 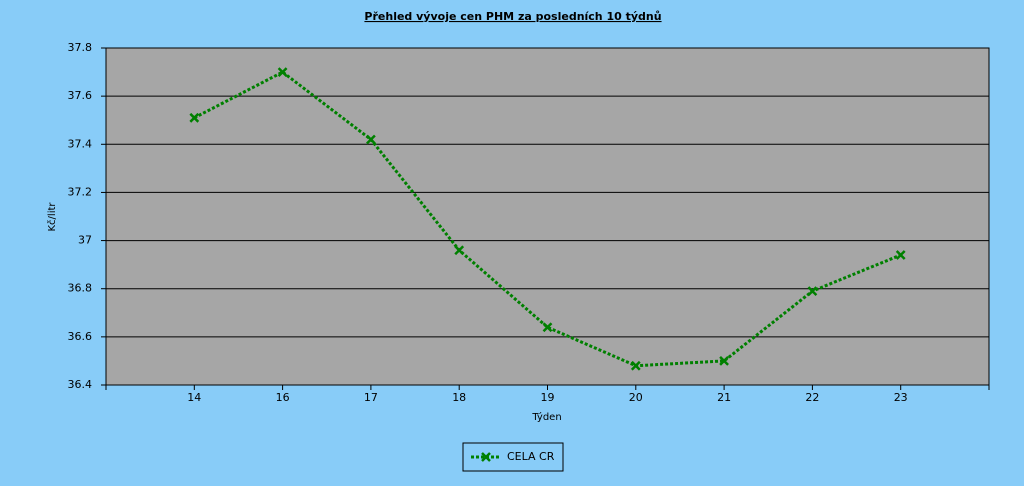 What do you see at coordinates (85, 240) in the screenshot?
I see `y-tick-label: 37` at bounding box center [85, 240].